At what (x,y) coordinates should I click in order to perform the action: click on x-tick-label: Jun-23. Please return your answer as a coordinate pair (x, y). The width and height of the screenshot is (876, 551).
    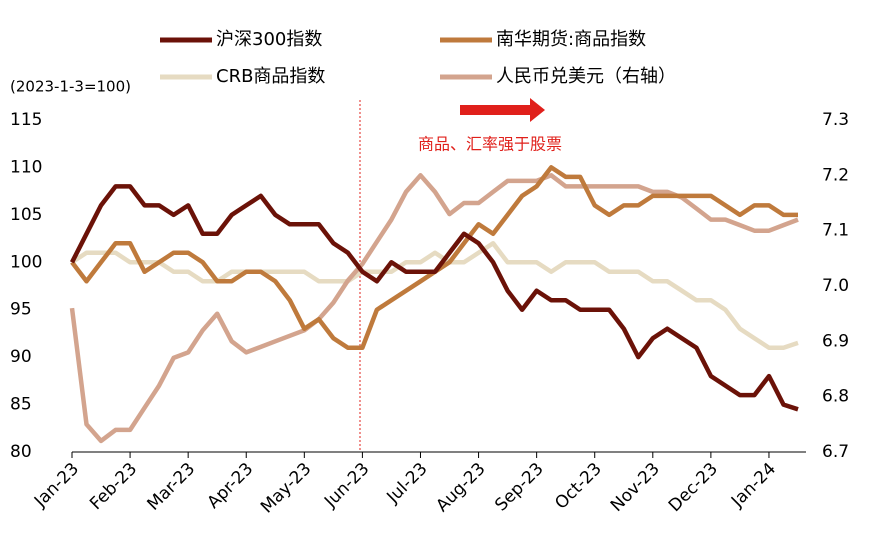
    Looking at the image, I should click on (346, 485).